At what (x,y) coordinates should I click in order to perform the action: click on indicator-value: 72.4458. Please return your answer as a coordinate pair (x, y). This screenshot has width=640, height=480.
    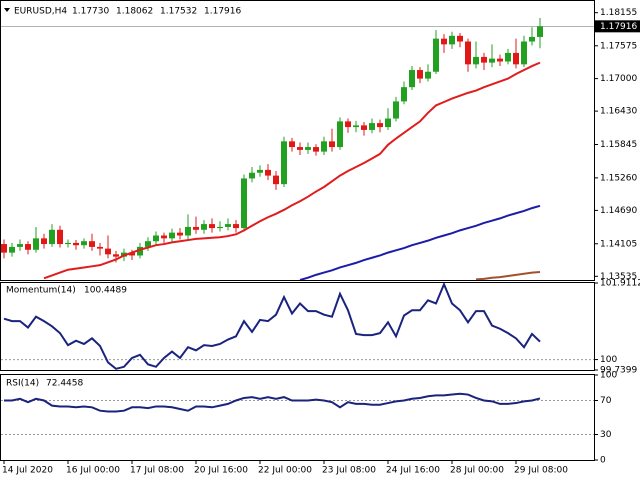
    Looking at the image, I should click on (64, 384).